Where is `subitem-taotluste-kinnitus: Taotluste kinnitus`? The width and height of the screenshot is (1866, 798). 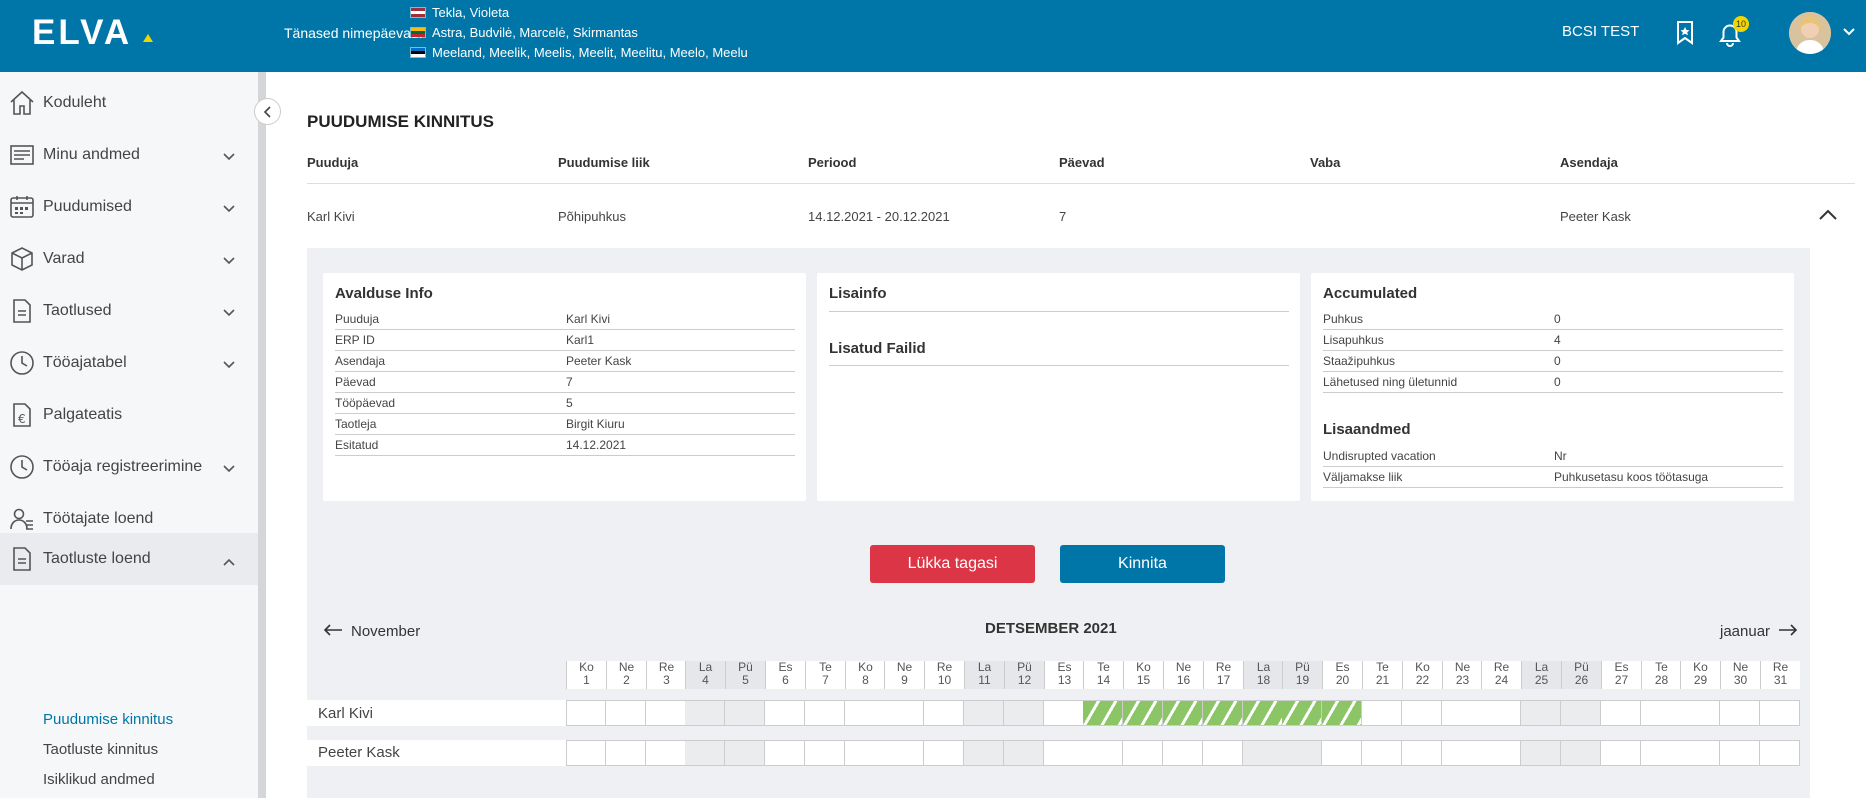 subitem-taotluste-kinnitus: Taotluste kinnitus is located at coordinates (101, 749).